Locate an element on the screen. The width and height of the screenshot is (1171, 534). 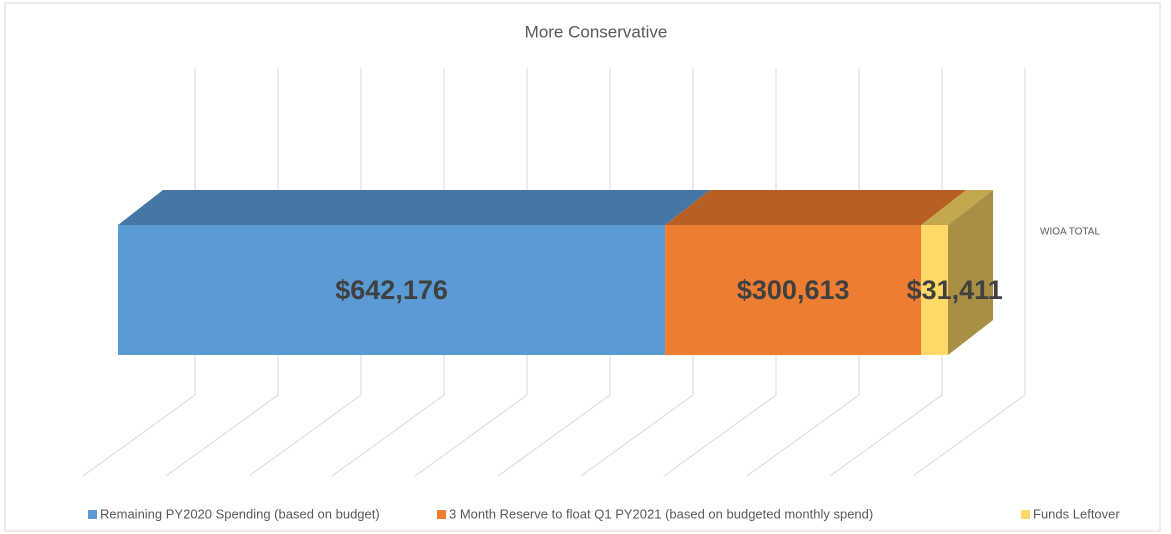
chart-title: More Conservative is located at coordinates (596, 31).